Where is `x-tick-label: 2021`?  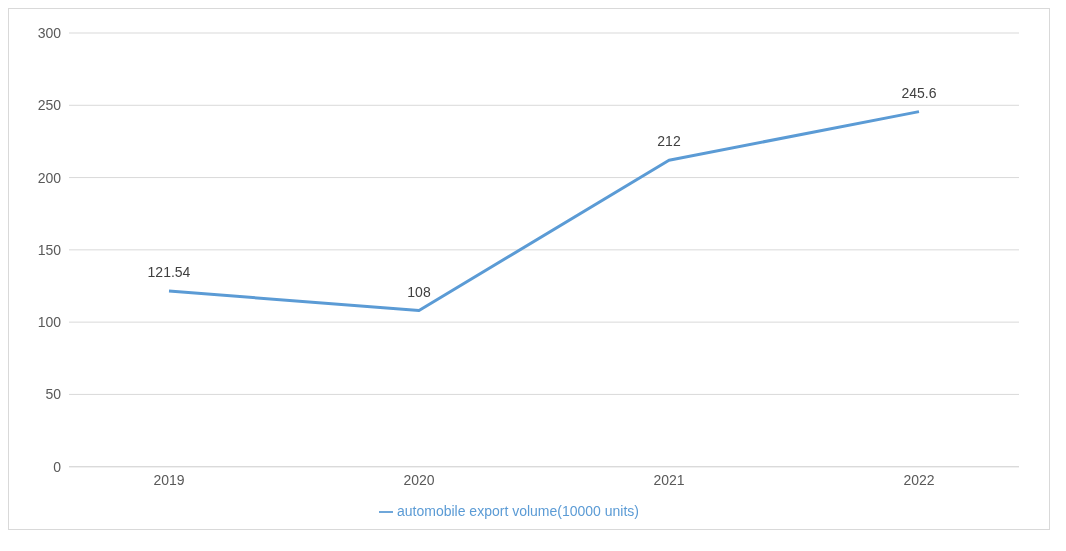
x-tick-label: 2021 is located at coordinates (669, 479).